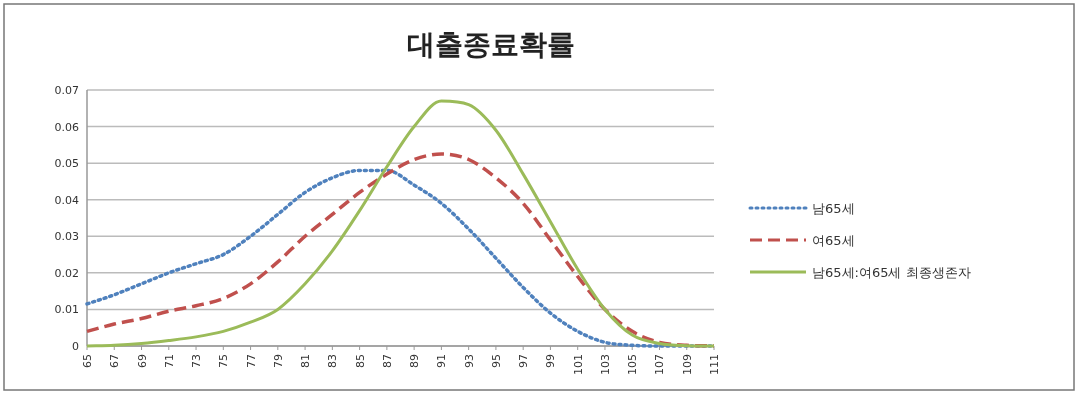 This screenshot has width=1078, height=394. Describe the element at coordinates (306, 361) in the screenshot. I see `x-tick-label: 81` at that location.